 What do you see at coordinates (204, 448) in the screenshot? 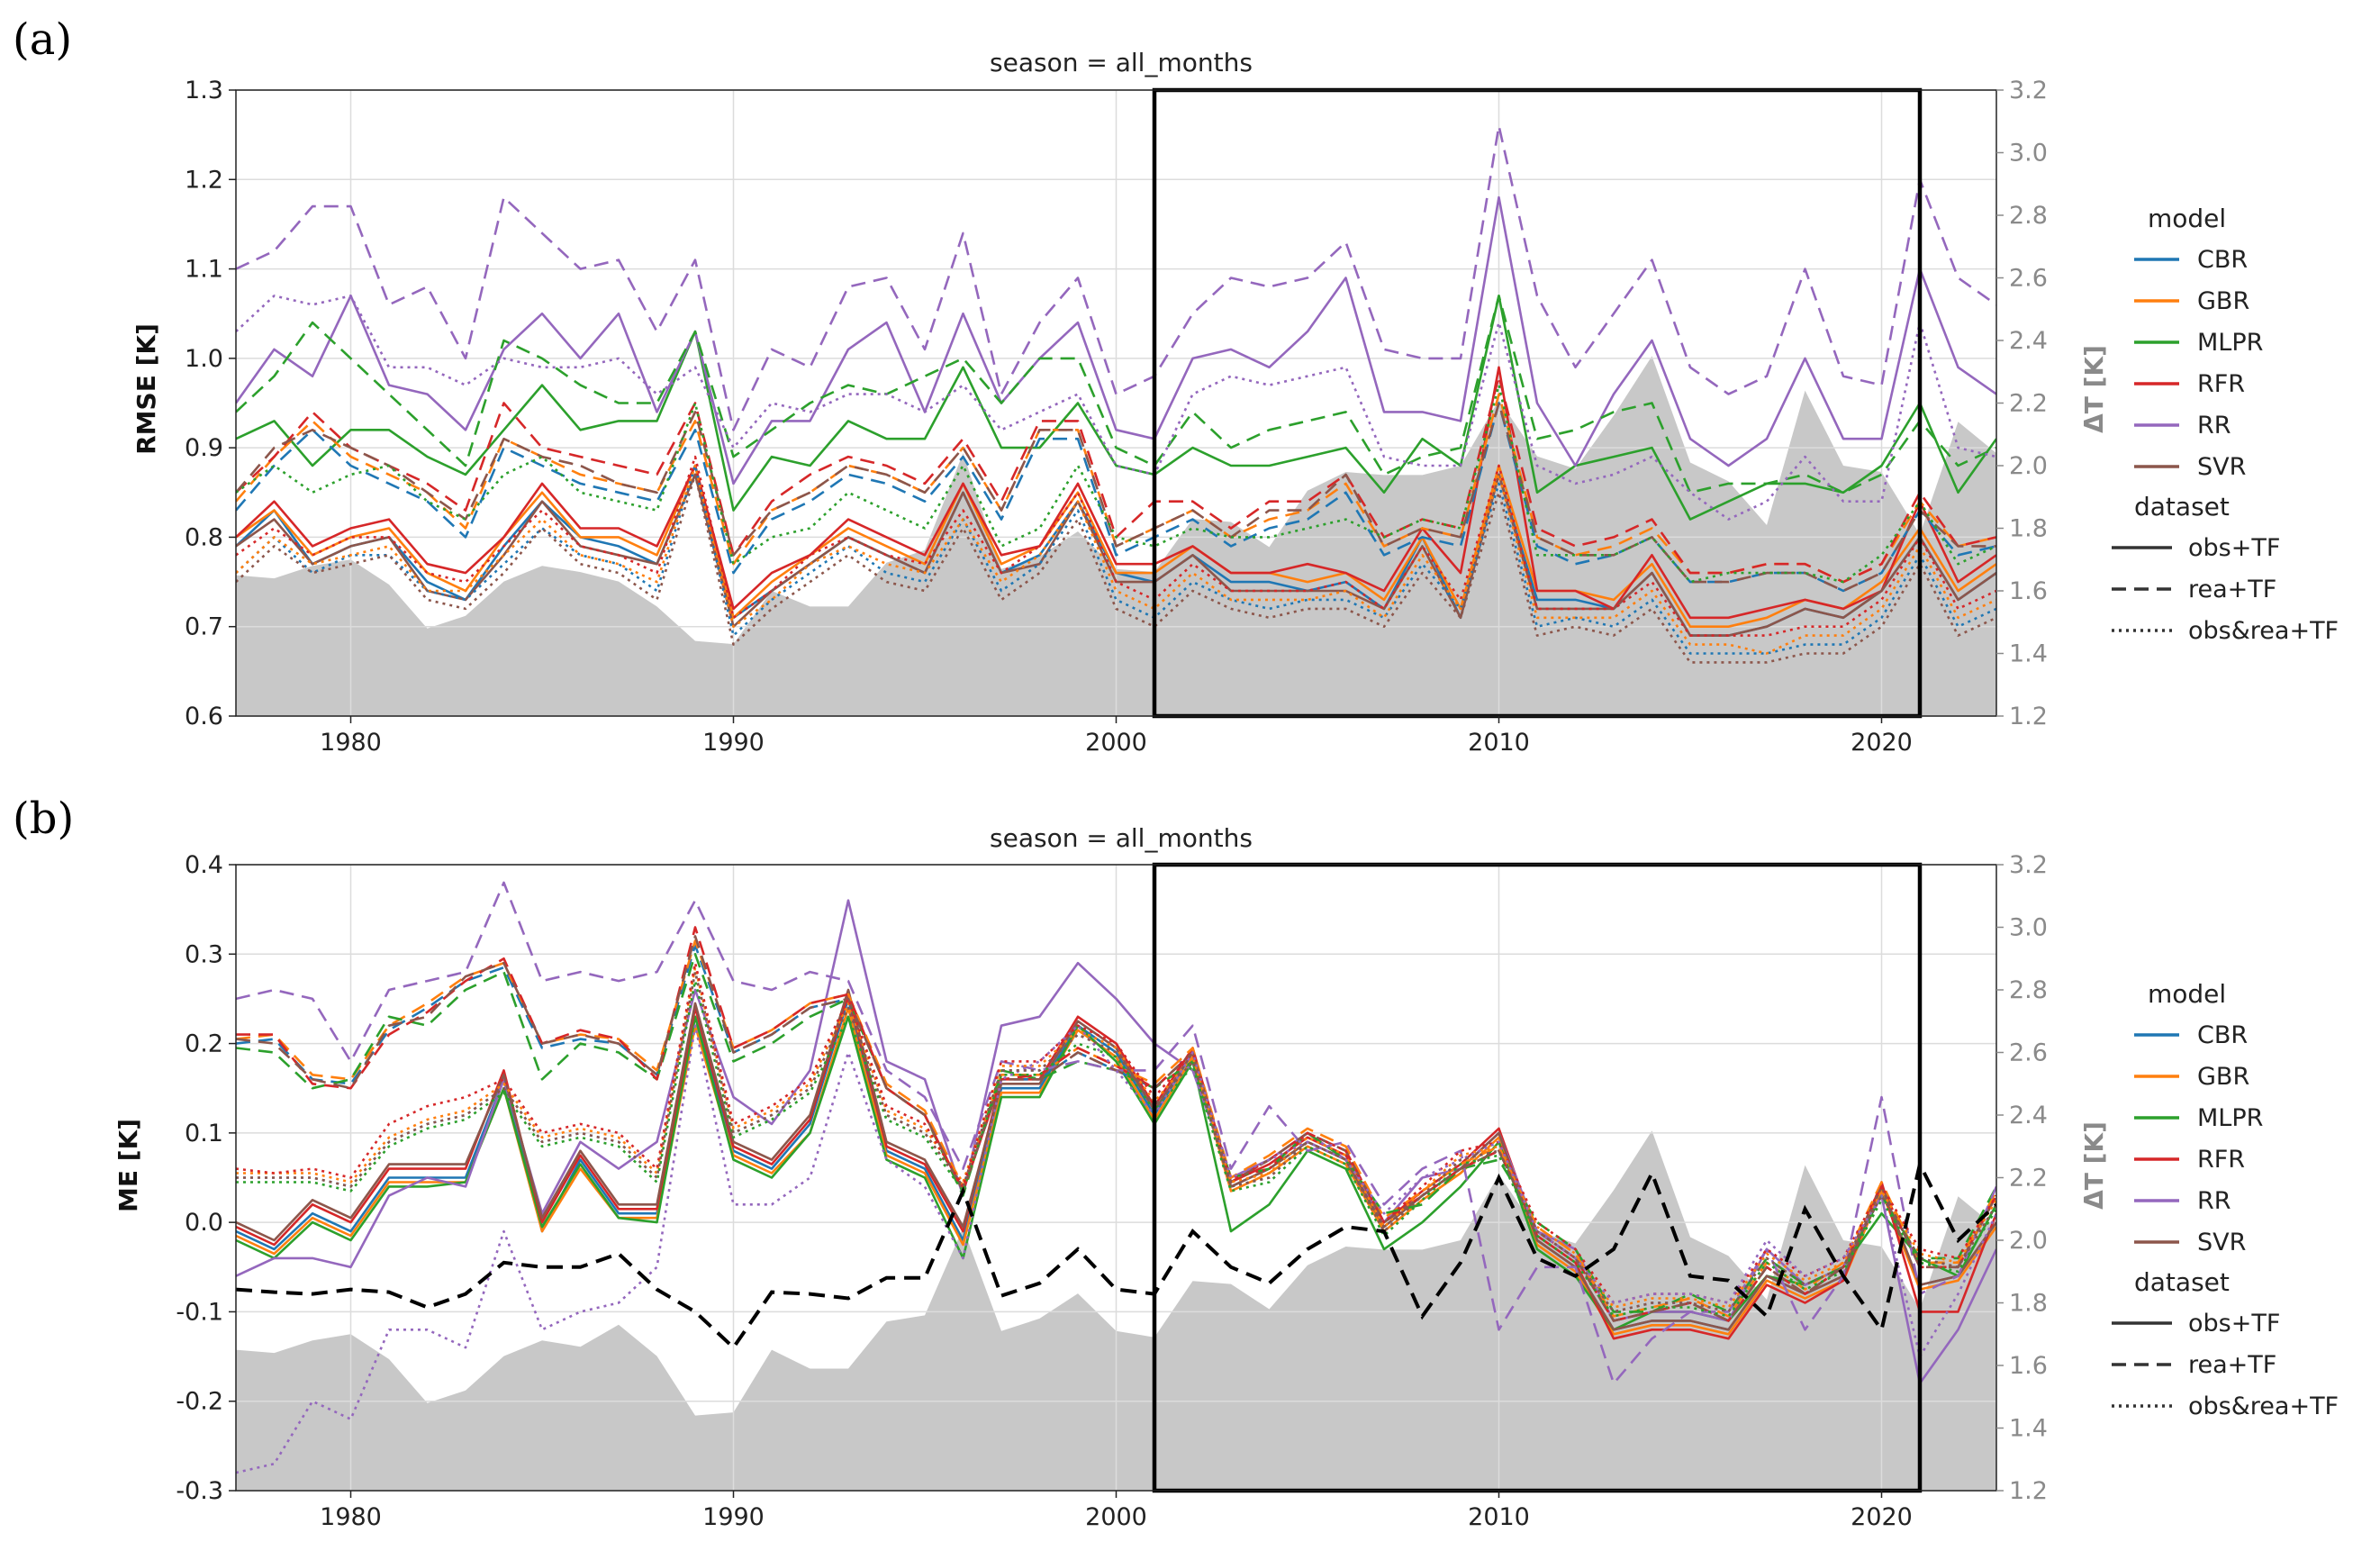
I see `y-tick-label: 0.9` at bounding box center [204, 448].